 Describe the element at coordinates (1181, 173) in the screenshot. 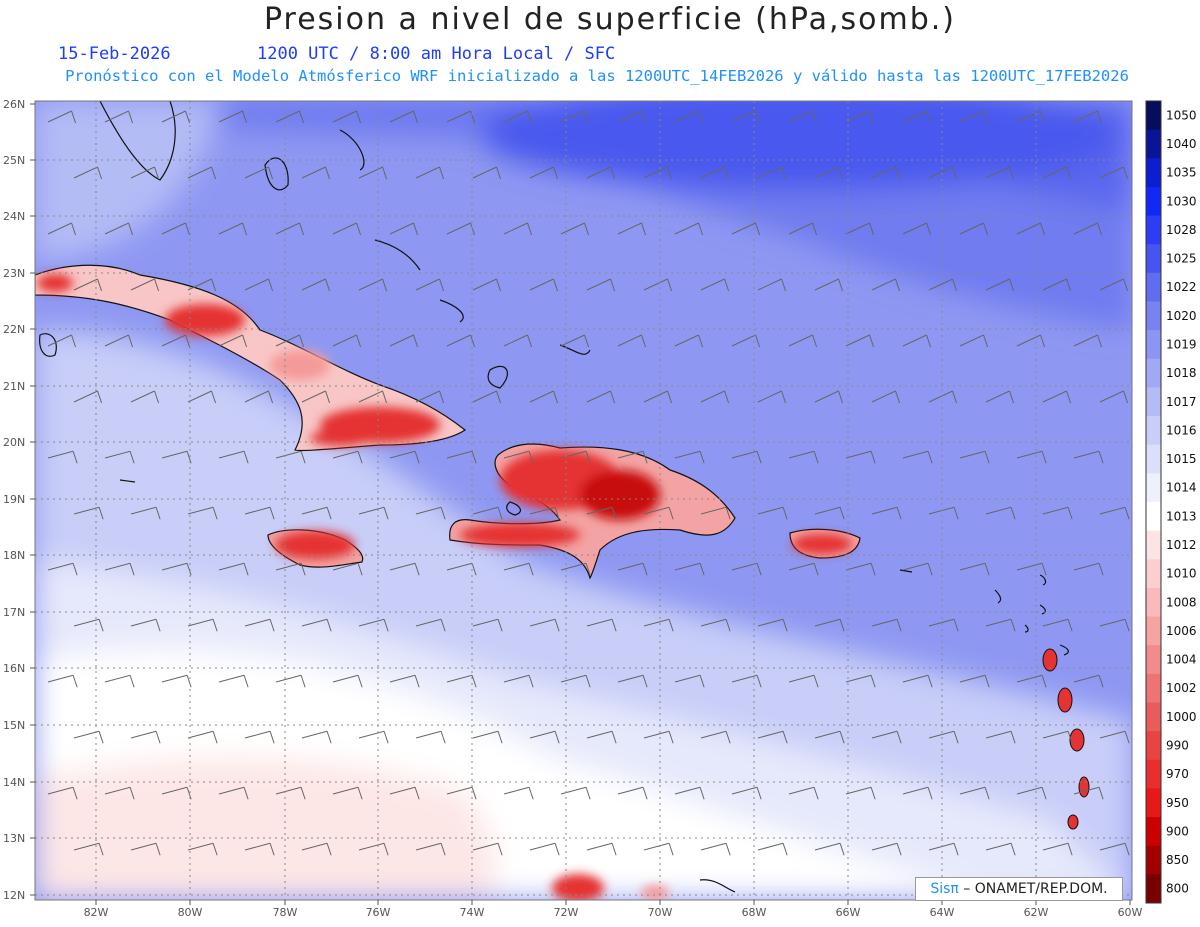

I see `colorbar-label: 1035` at that location.